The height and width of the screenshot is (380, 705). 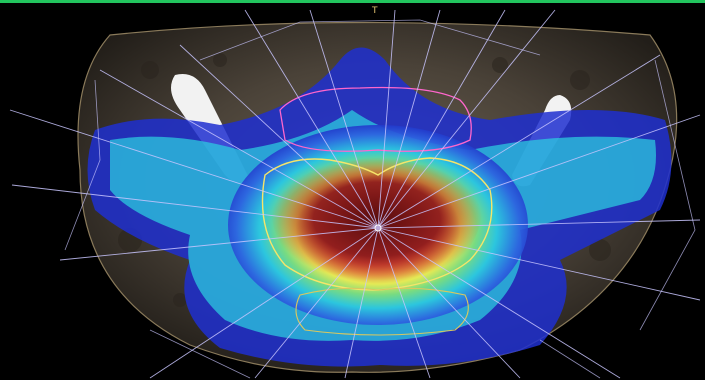 What do you see at coordinates (352, 1) in the screenshot?
I see `viewer-top-bar` at bounding box center [352, 1].